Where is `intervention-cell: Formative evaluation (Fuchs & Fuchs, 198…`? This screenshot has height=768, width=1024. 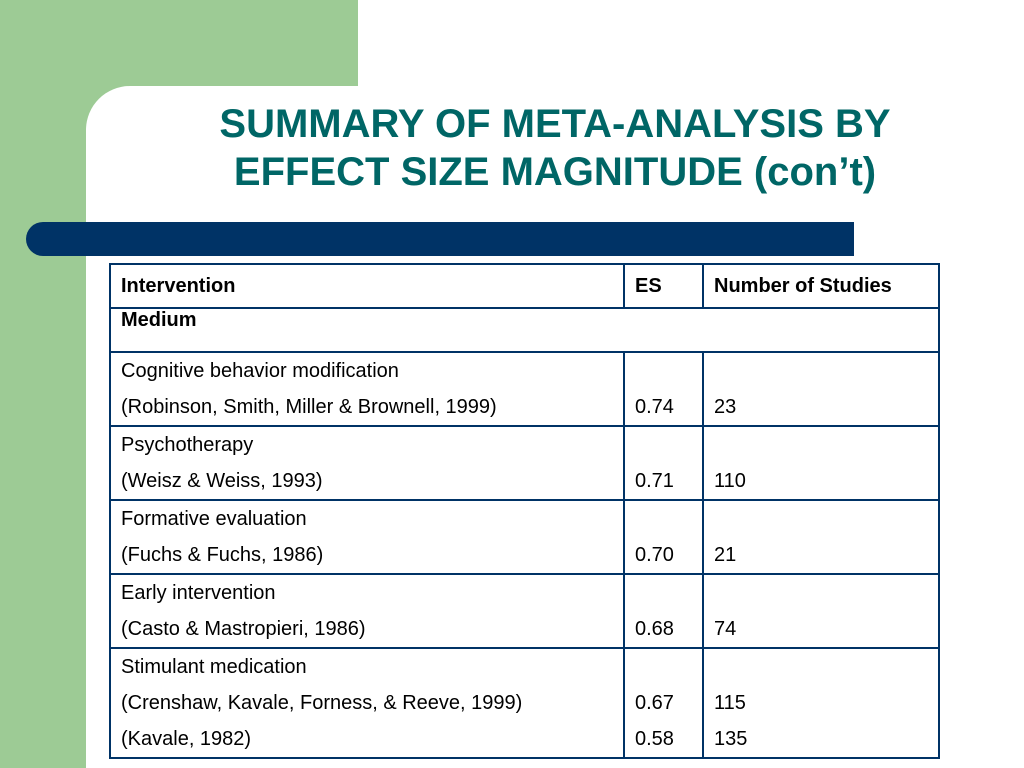
intervention-cell: Formative evaluation (Fuchs & Fuchs, 198… is located at coordinates (367, 537).